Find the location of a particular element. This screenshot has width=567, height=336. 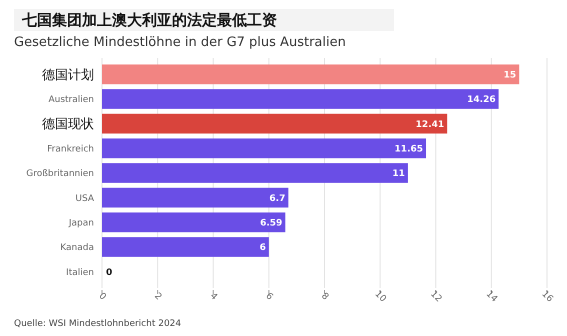

chart-title: 七国集团加上澳大利亚的法定最低工资 is located at coordinates (149, 20).